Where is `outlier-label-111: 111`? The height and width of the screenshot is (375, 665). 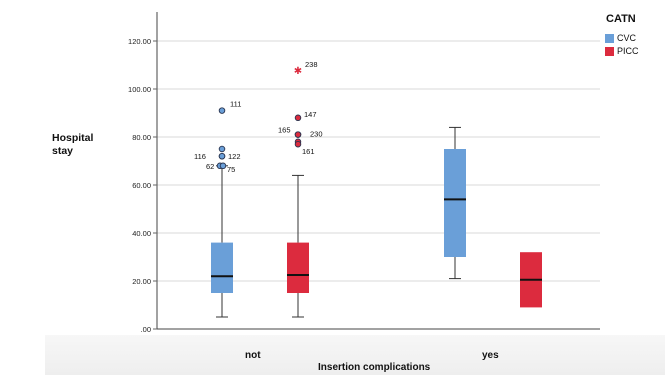
outlier-label-111: 111 is located at coordinates (235, 104).